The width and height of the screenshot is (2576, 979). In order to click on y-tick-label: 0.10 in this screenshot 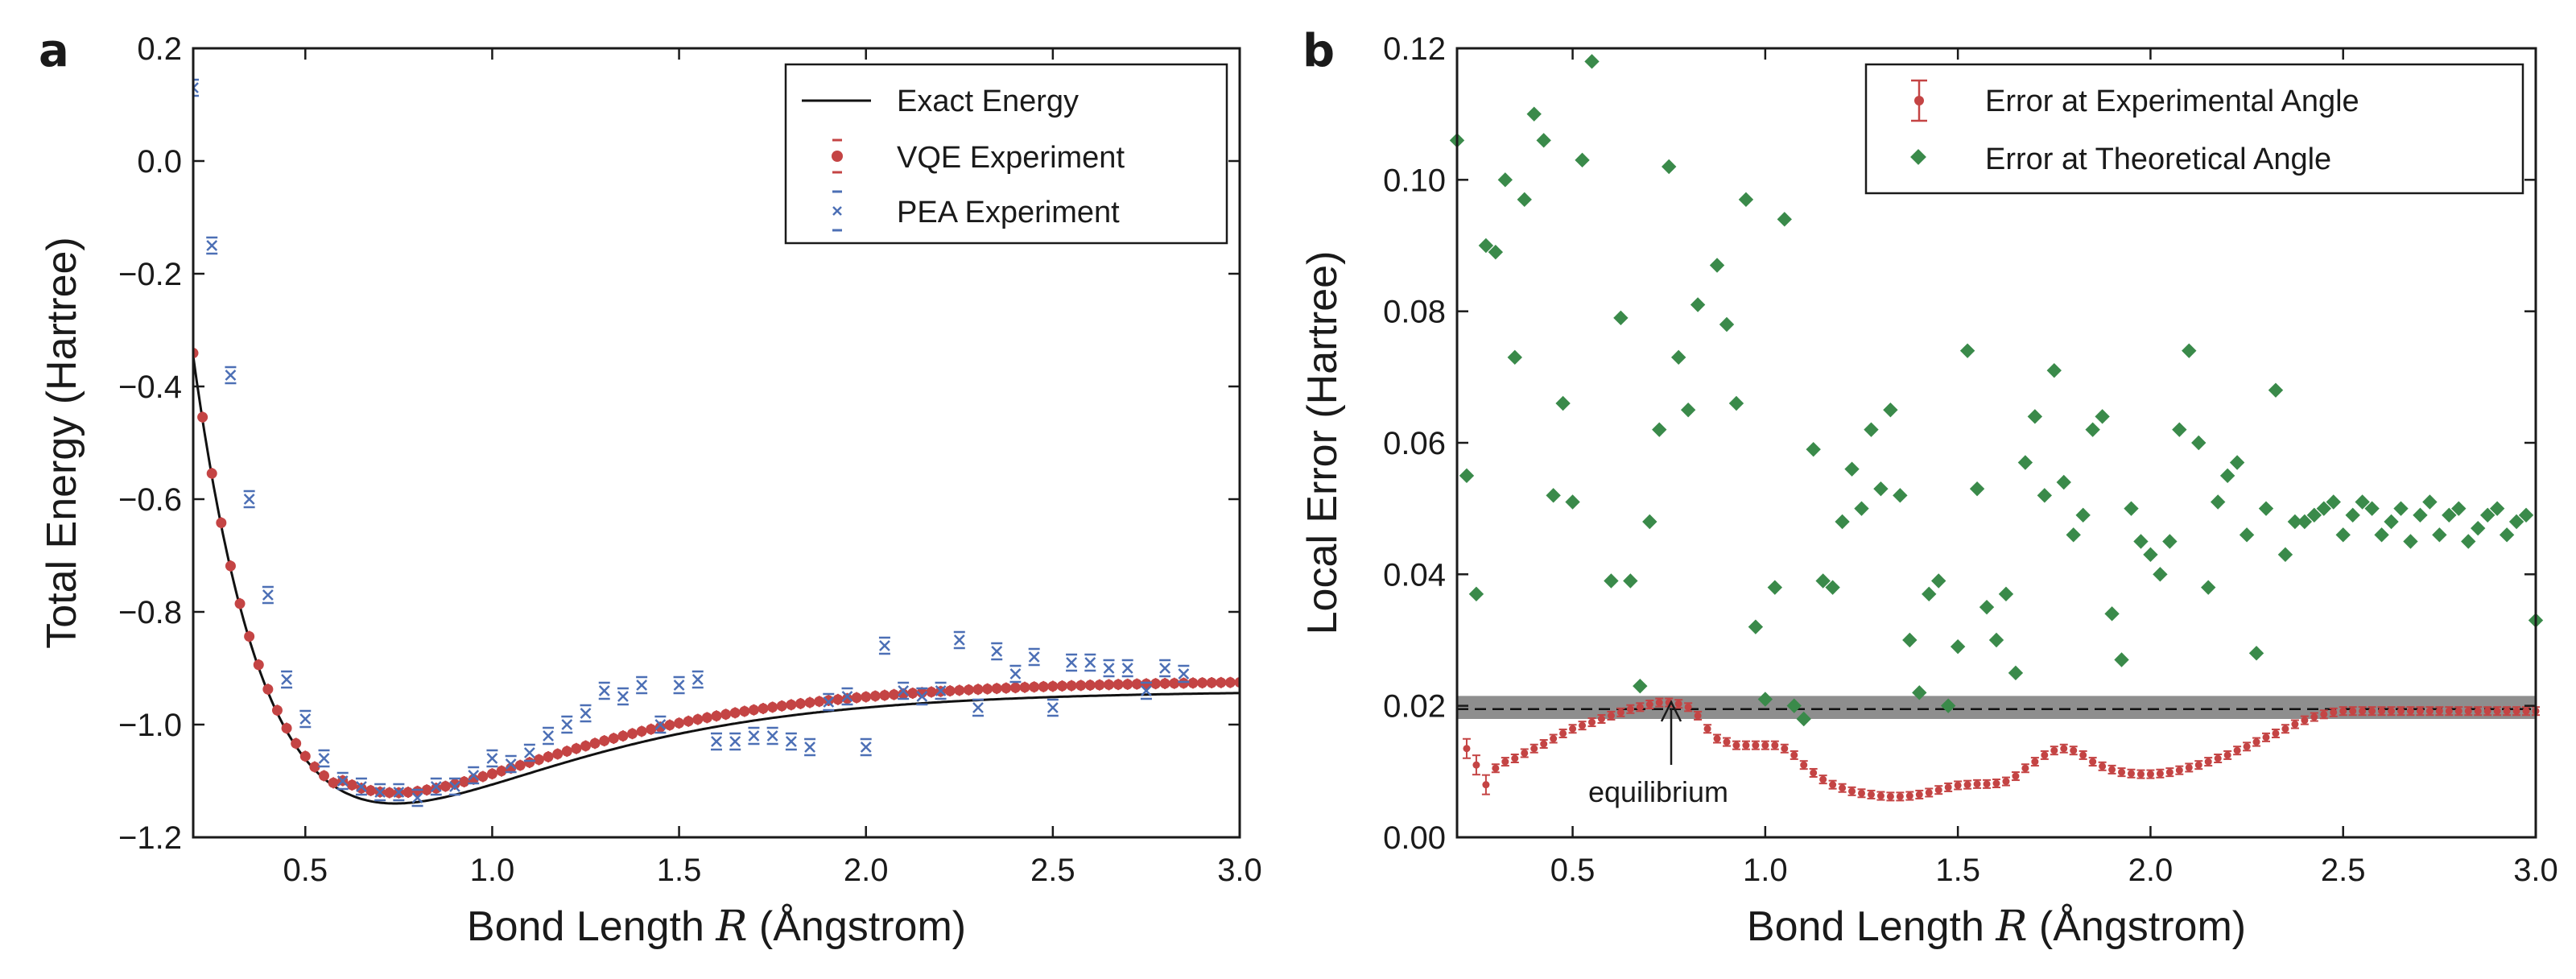, I will do `click(1414, 181)`.